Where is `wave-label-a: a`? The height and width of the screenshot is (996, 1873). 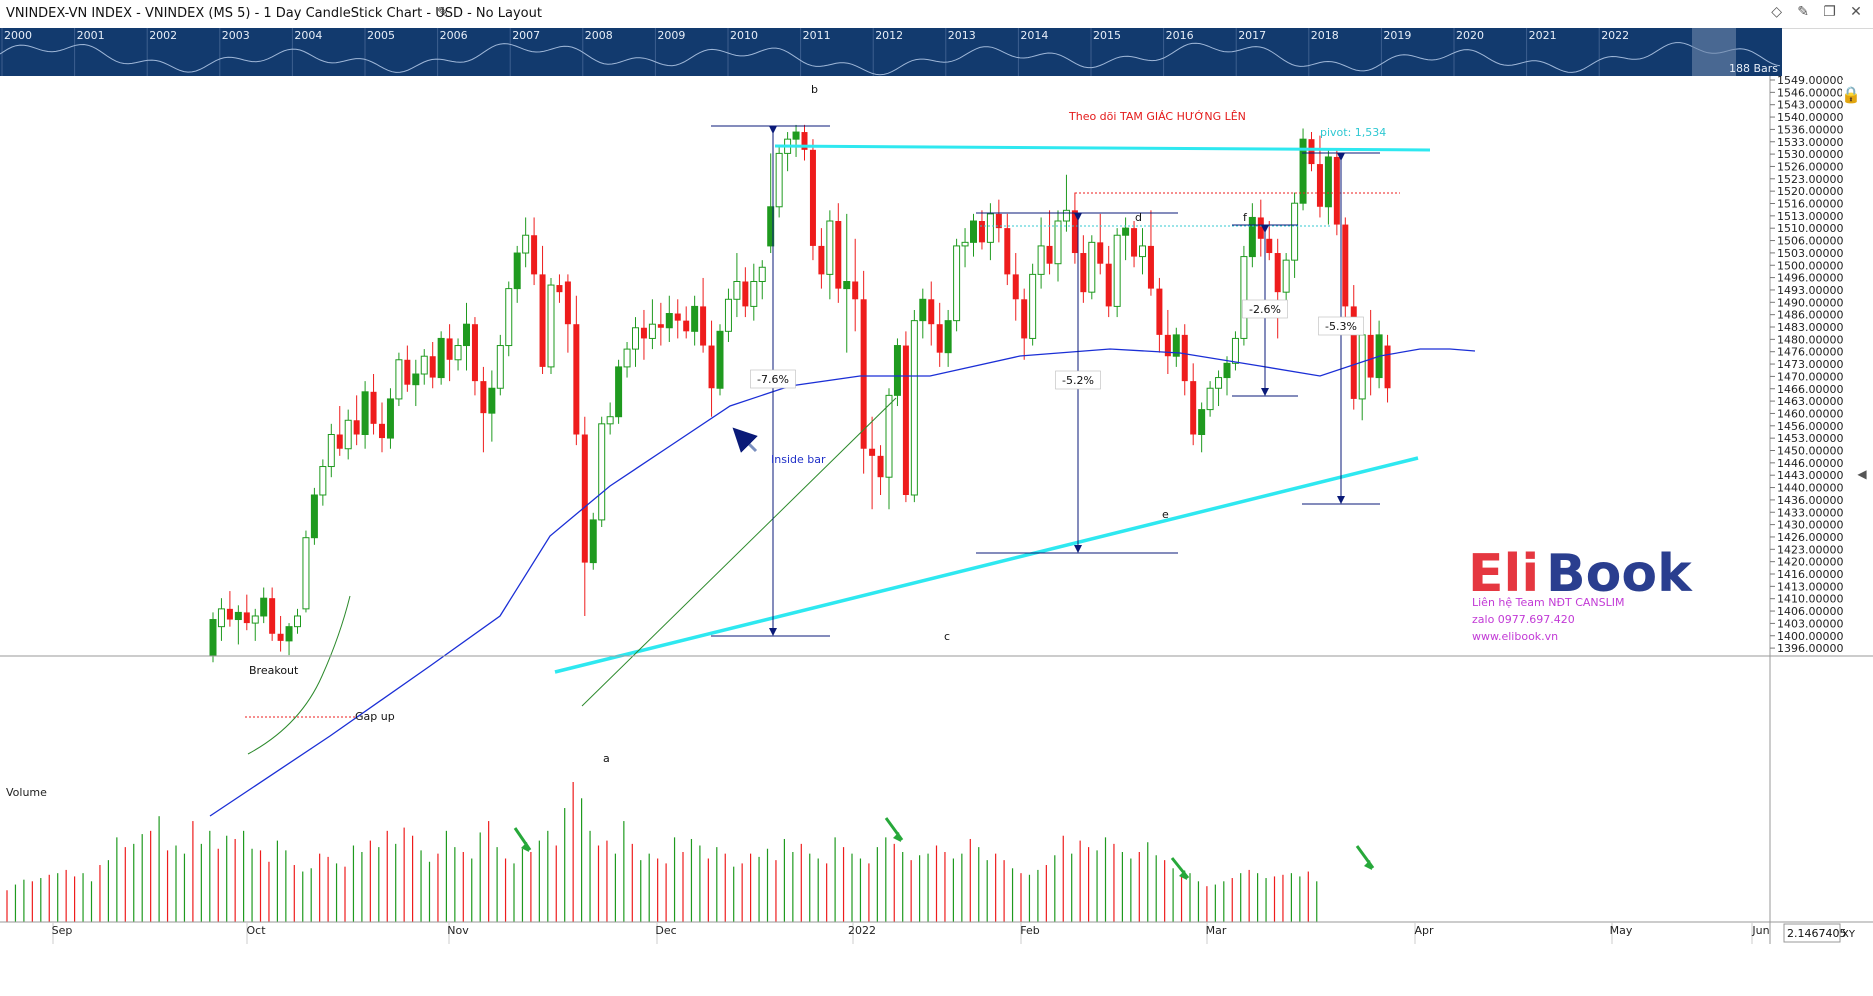 wave-label-a: a is located at coordinates (606, 758).